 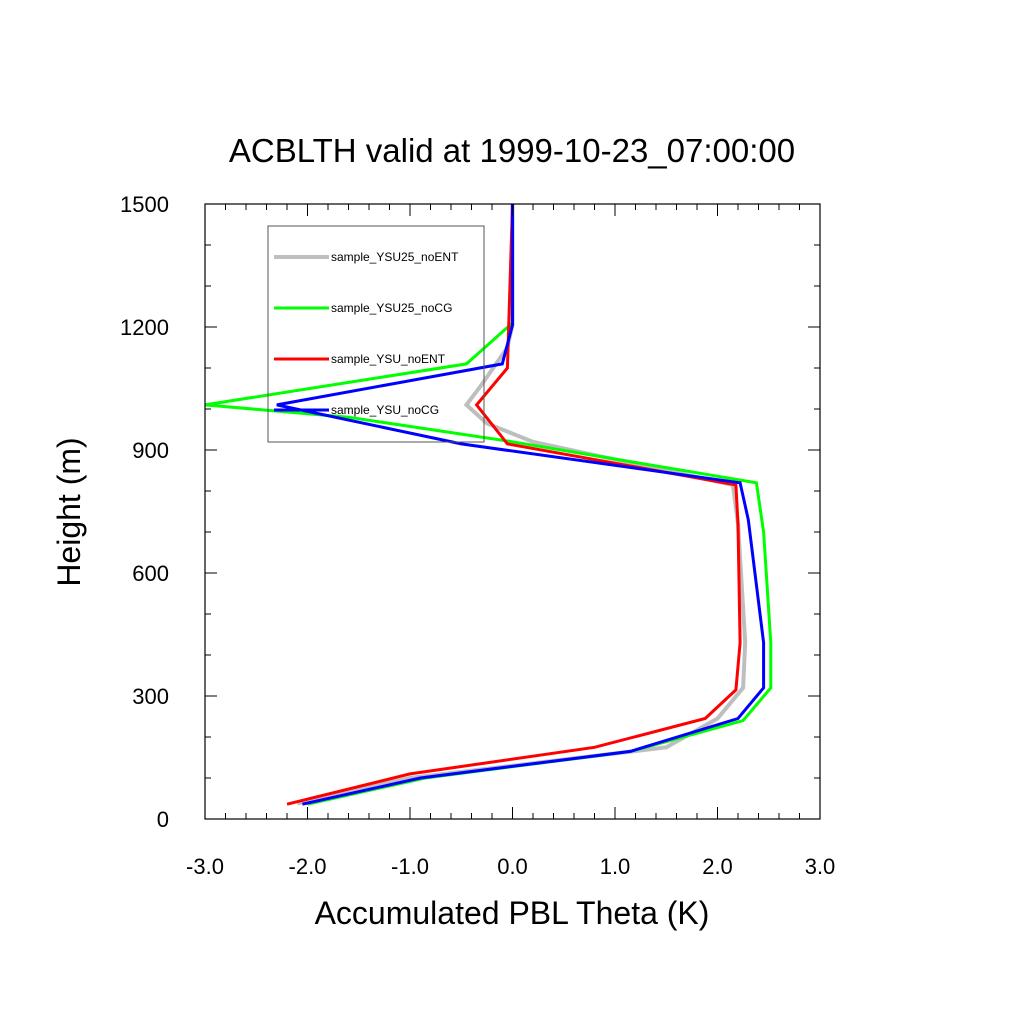 I want to click on legend-label-sample-ysu-nocg: sample_YSU_noCG, so click(x=385, y=410).